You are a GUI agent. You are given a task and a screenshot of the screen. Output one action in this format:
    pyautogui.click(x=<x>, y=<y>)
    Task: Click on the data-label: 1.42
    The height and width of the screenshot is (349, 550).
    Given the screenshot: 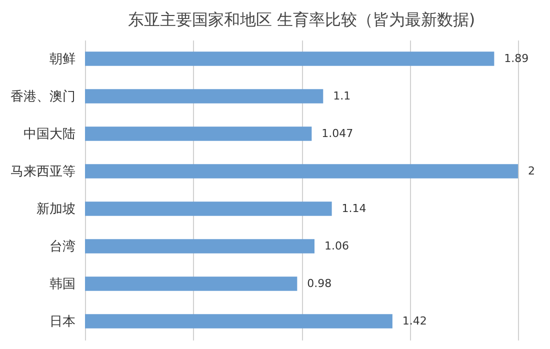 What is the action you would take?
    pyautogui.click(x=414, y=321)
    